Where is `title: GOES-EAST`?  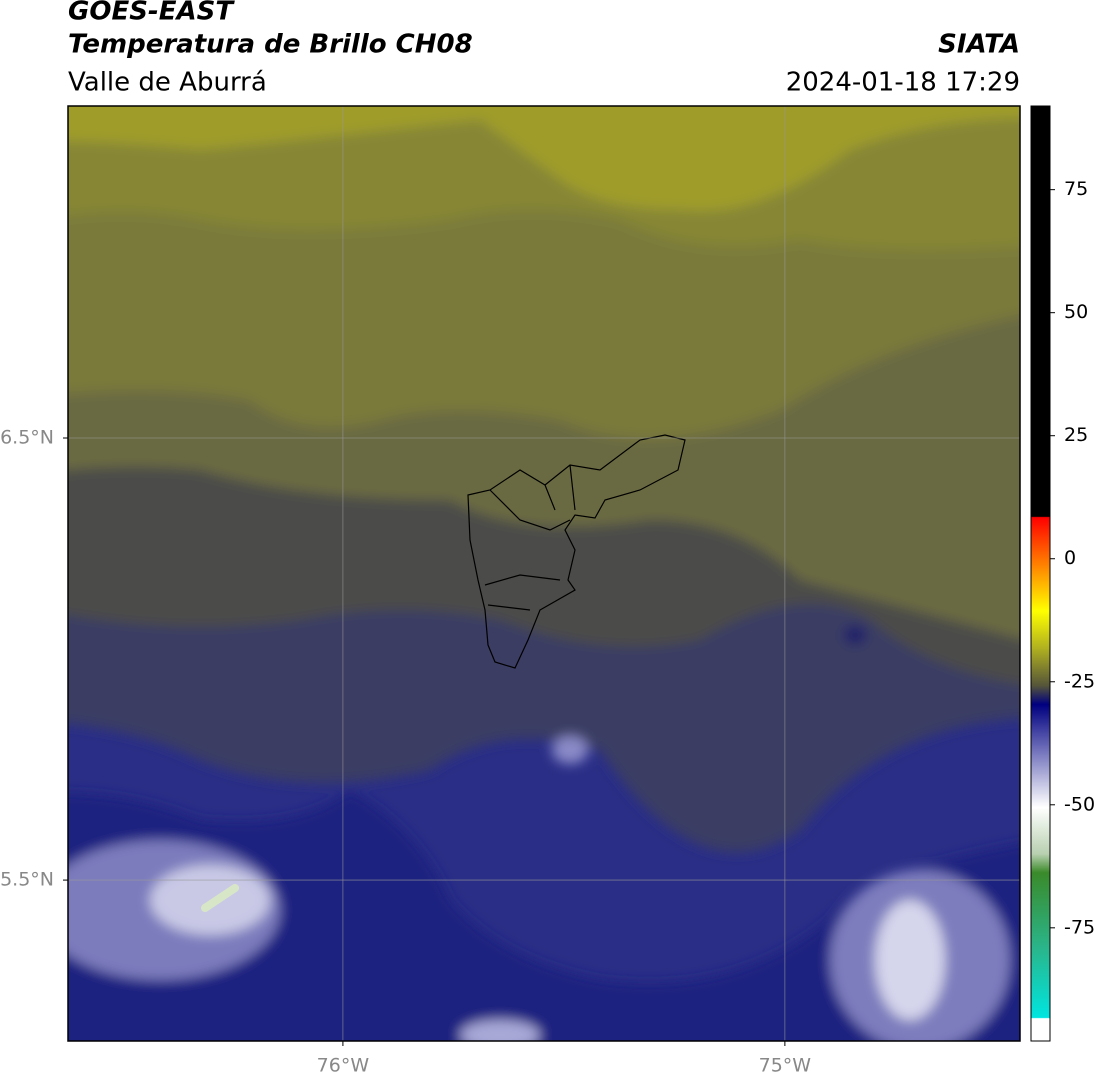 title: GOES-EAST is located at coordinates (151, 13).